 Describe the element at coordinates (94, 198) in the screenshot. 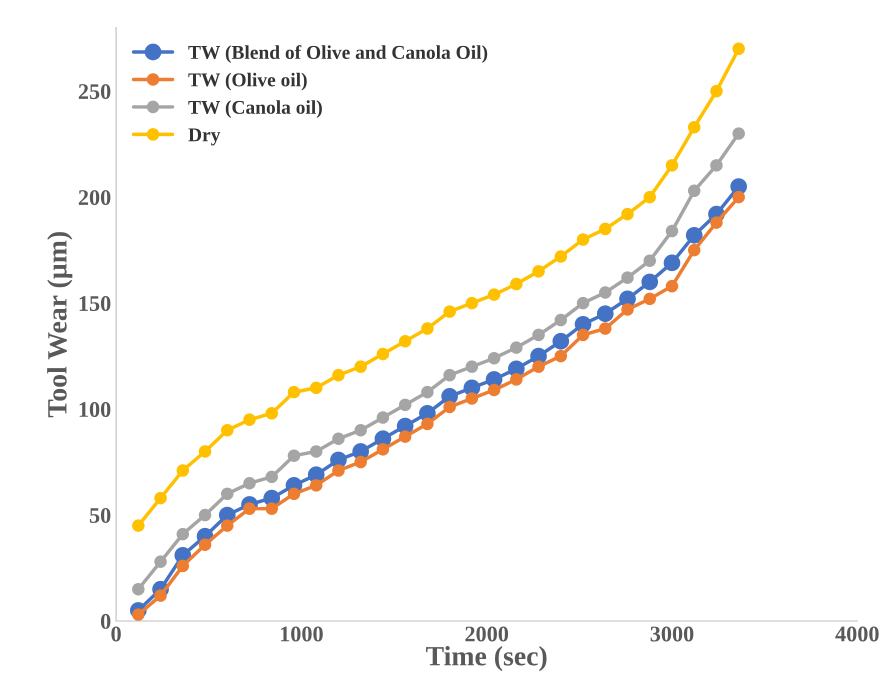

I see `y-tick-label: 200` at that location.